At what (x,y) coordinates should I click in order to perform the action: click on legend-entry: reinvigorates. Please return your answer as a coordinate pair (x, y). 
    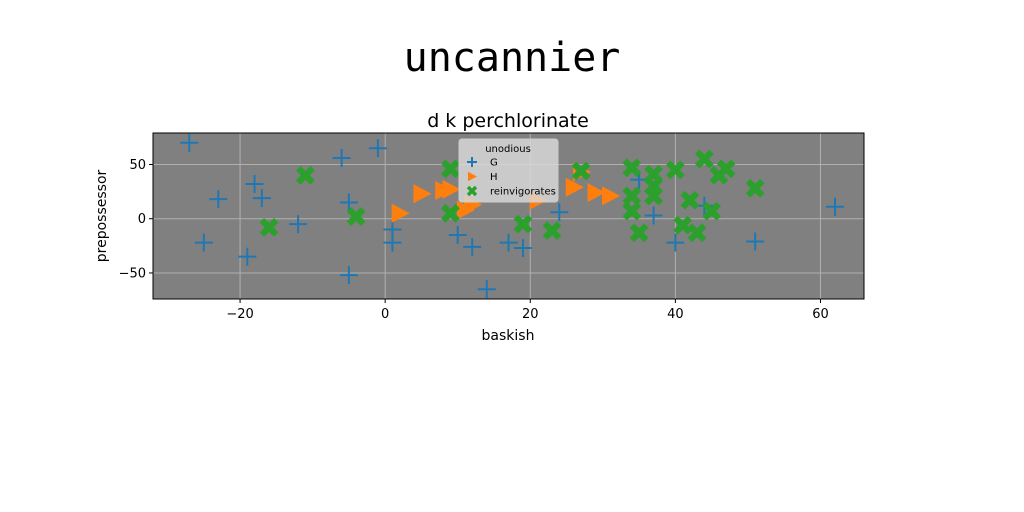
    Looking at the image, I should click on (511, 191).